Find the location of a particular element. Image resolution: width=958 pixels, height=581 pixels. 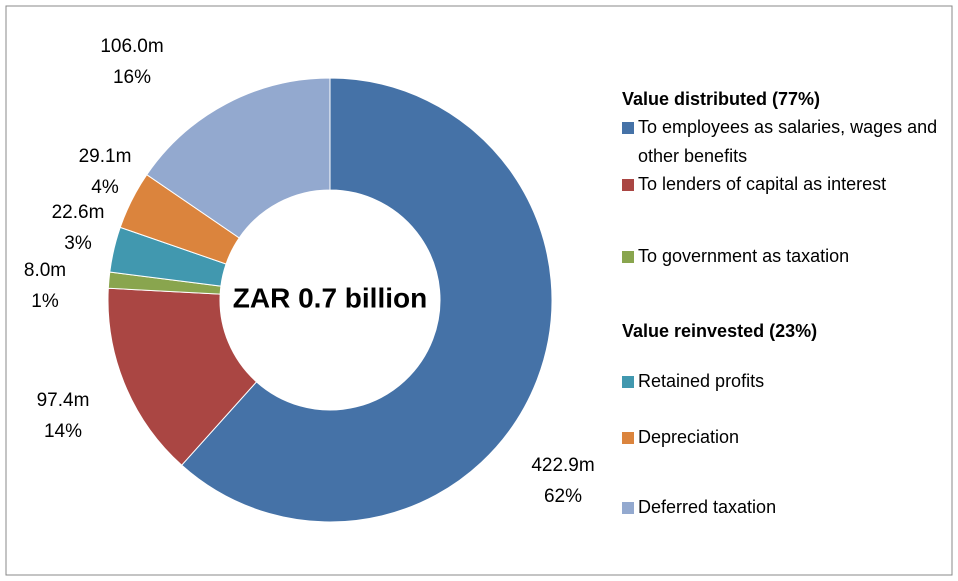

data-label: 106.0m is located at coordinates (131, 46).